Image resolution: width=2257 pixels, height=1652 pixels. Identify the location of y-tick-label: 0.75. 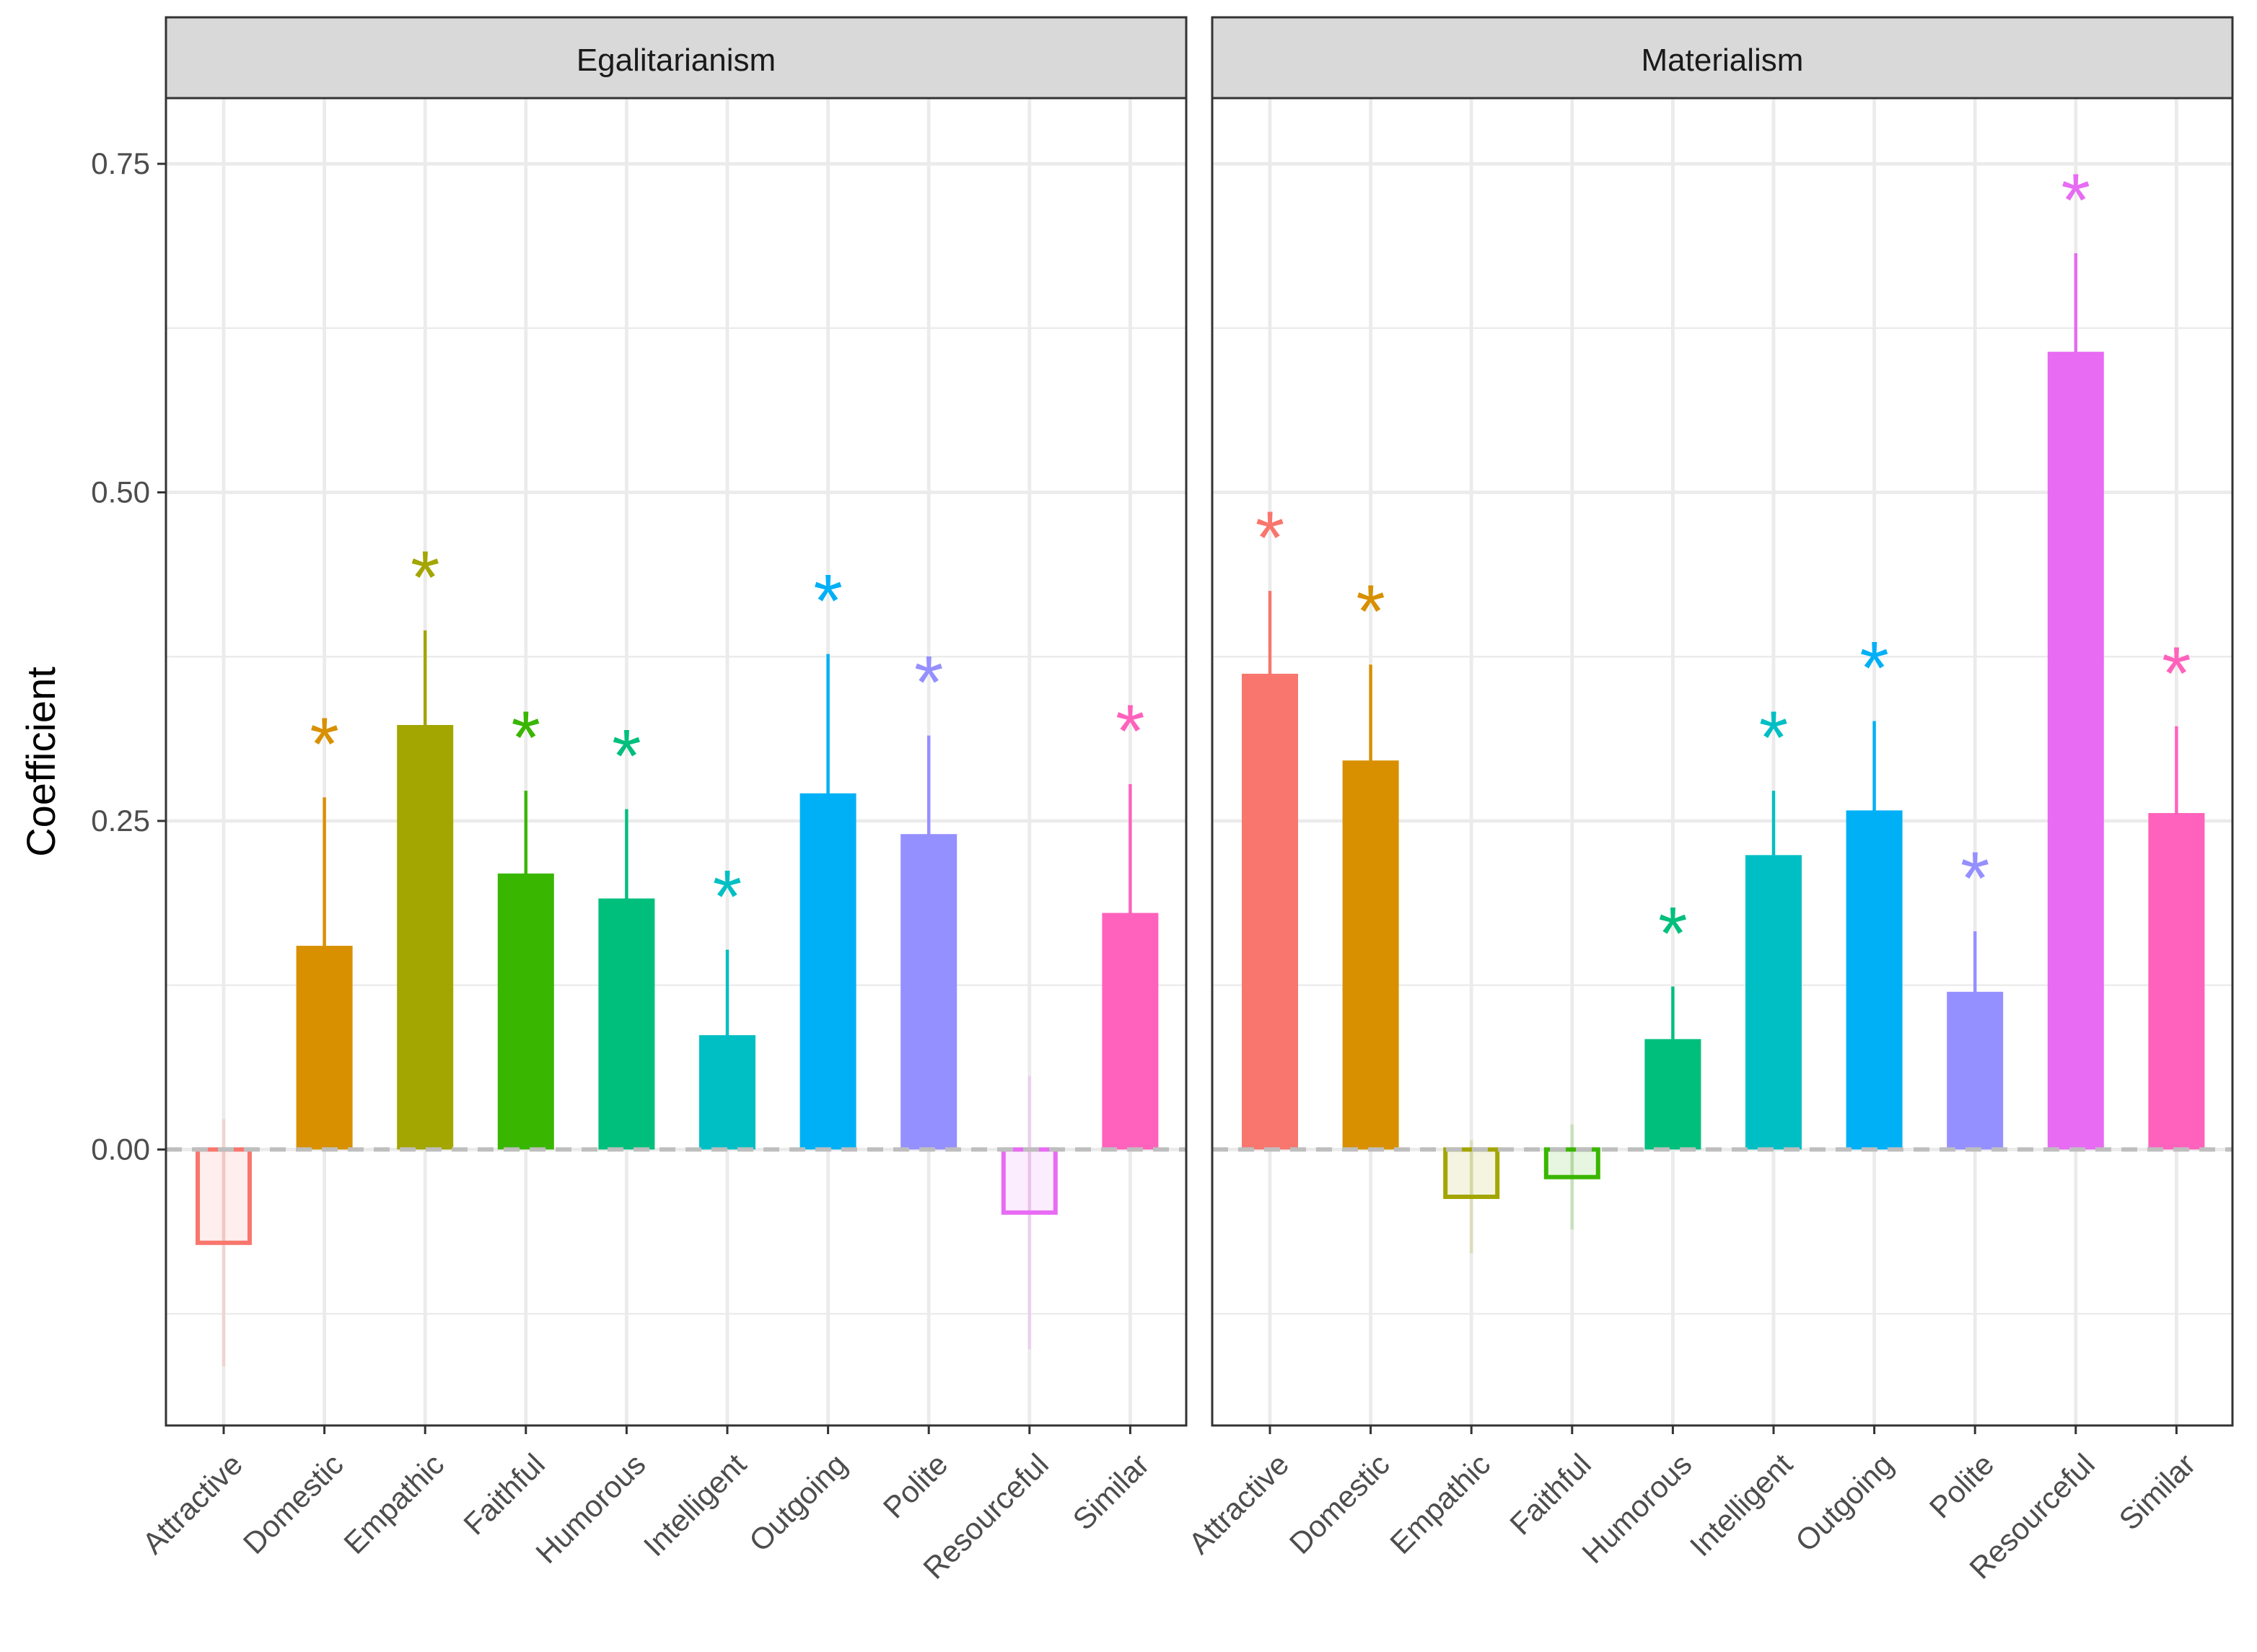
(121, 163).